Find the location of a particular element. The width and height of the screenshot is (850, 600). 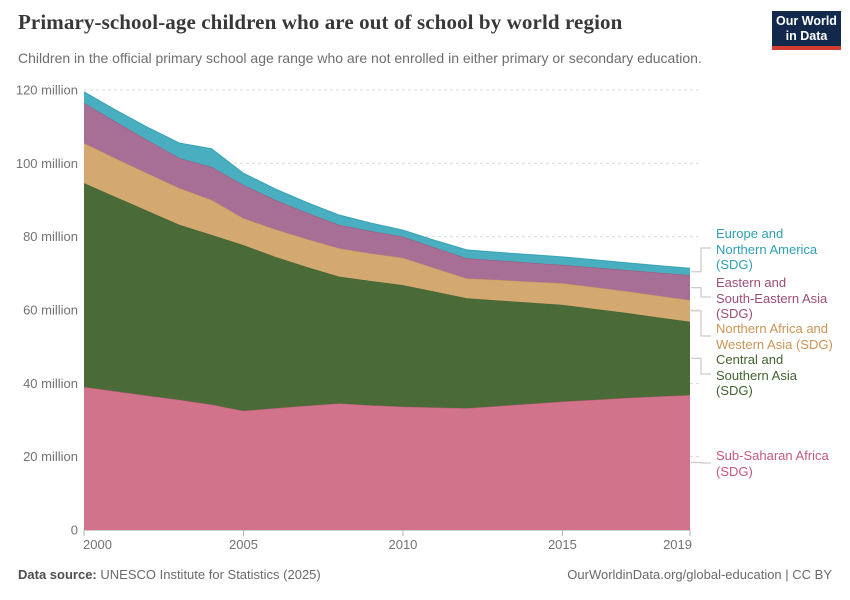

legend-item-eastern-and-south-eastern-asia-sdg-: Eastern and South-Eastern Asia (SDG) is located at coordinates (782, 298).